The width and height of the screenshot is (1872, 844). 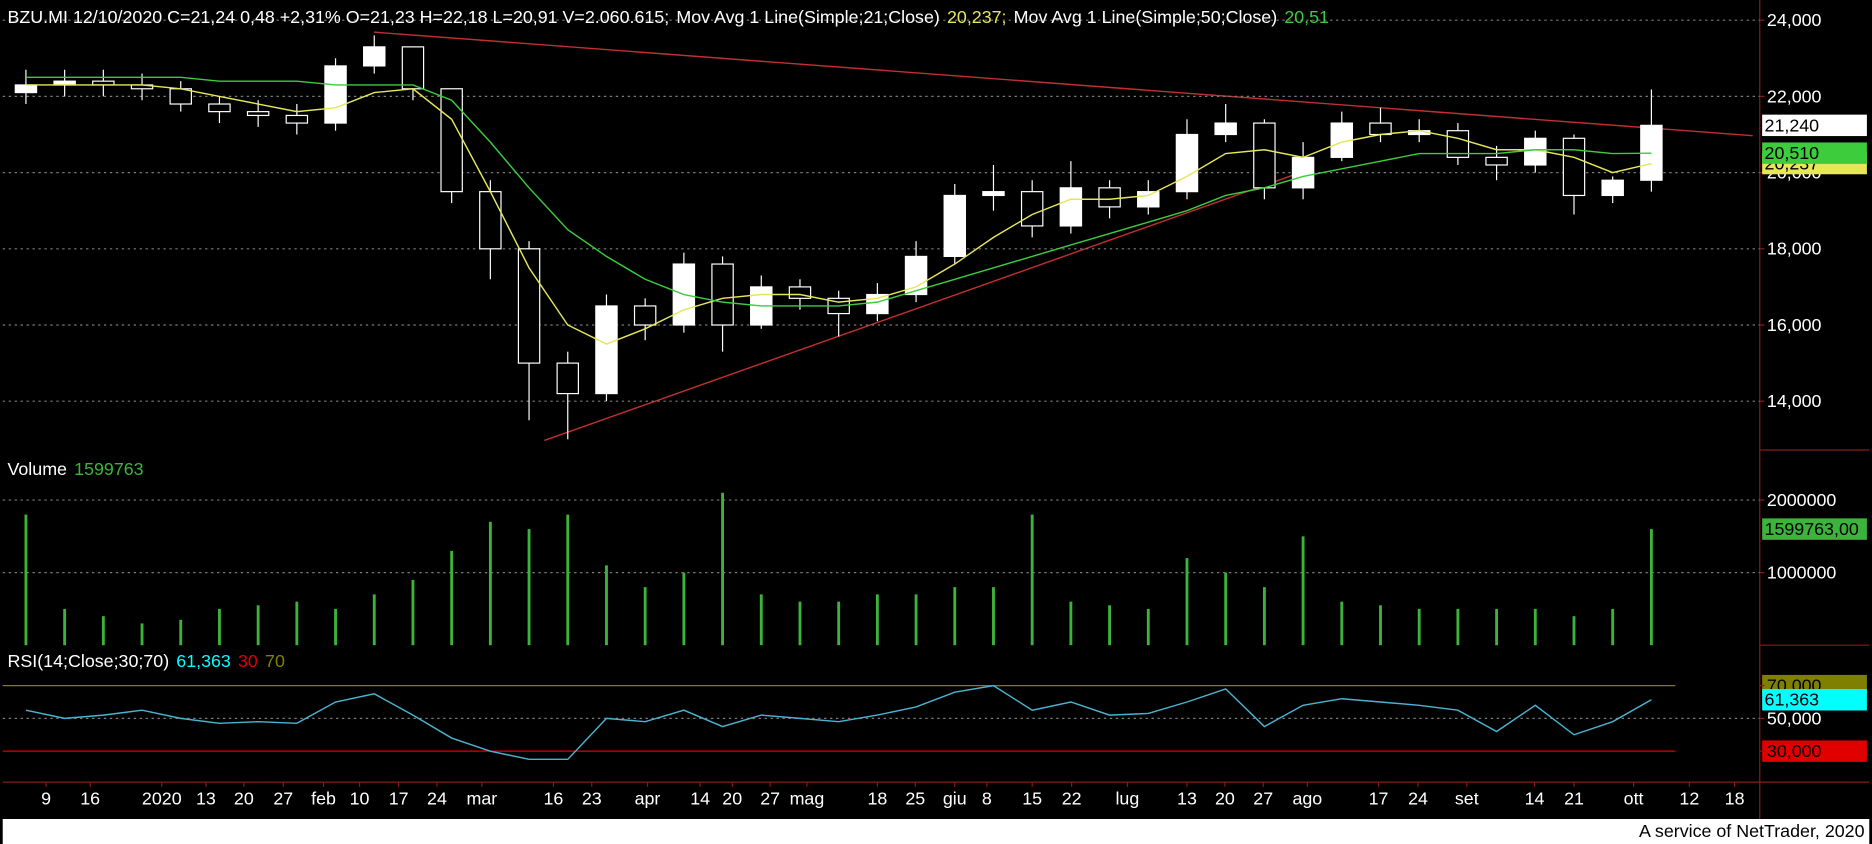 What do you see at coordinates (915, 799) in the screenshot?
I see `x-tick-label: 25` at bounding box center [915, 799].